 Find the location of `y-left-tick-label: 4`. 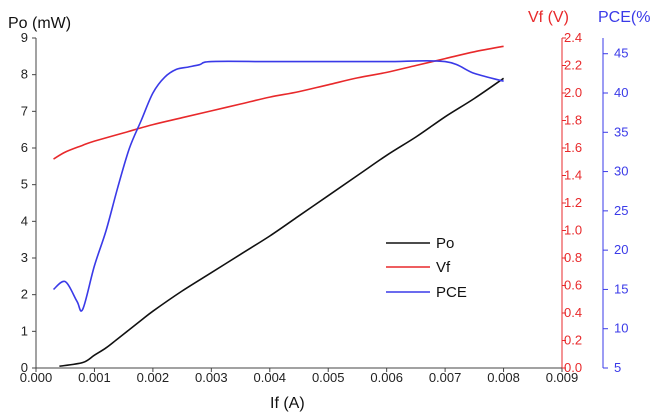

y-left-tick-label: 4 is located at coordinates (24, 220).